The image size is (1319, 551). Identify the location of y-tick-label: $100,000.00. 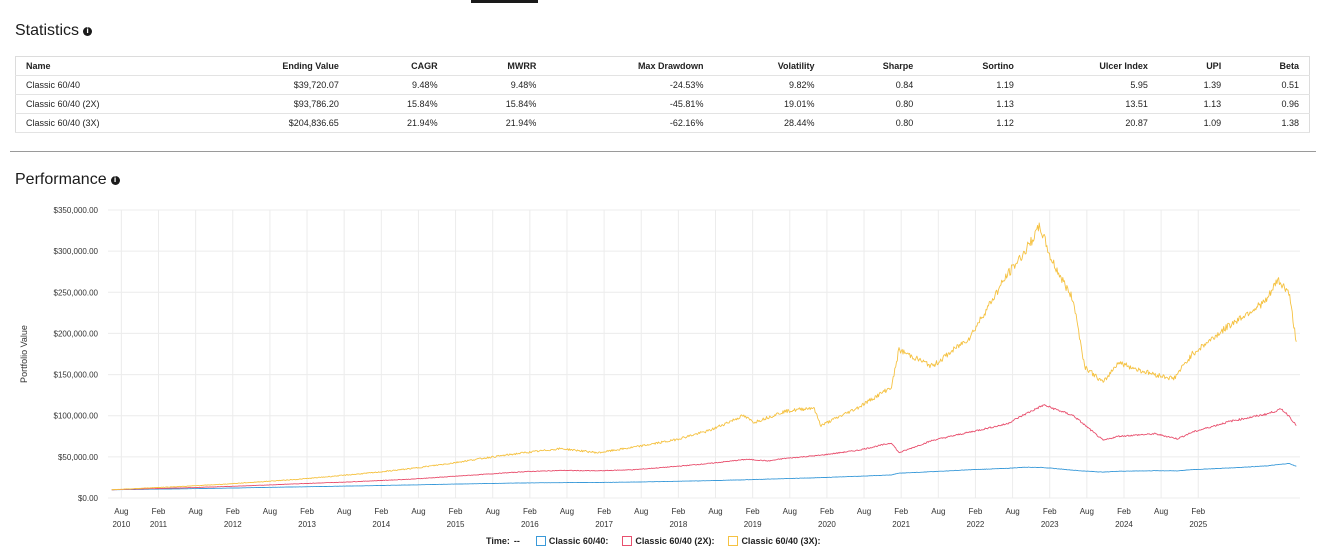
(76, 416).